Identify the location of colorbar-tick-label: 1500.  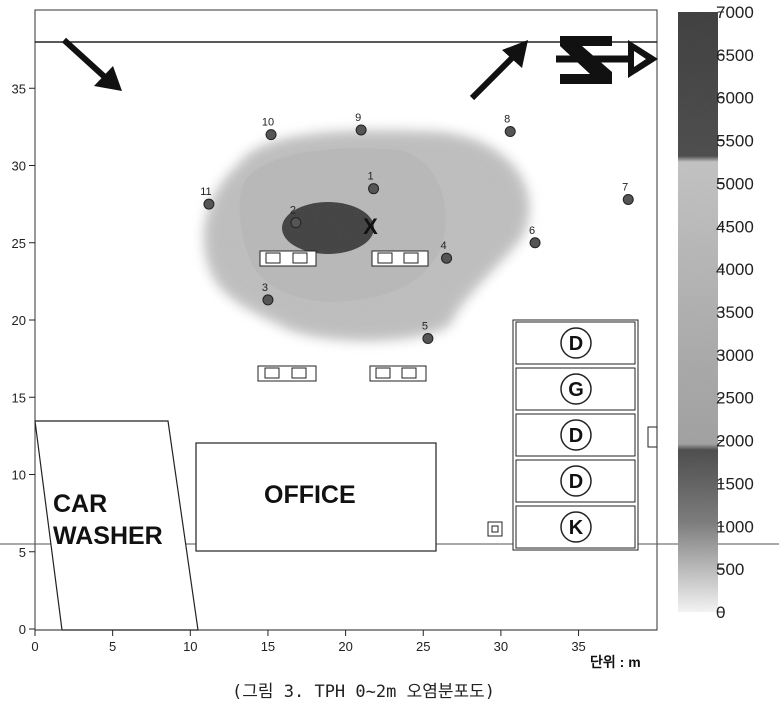
(735, 483).